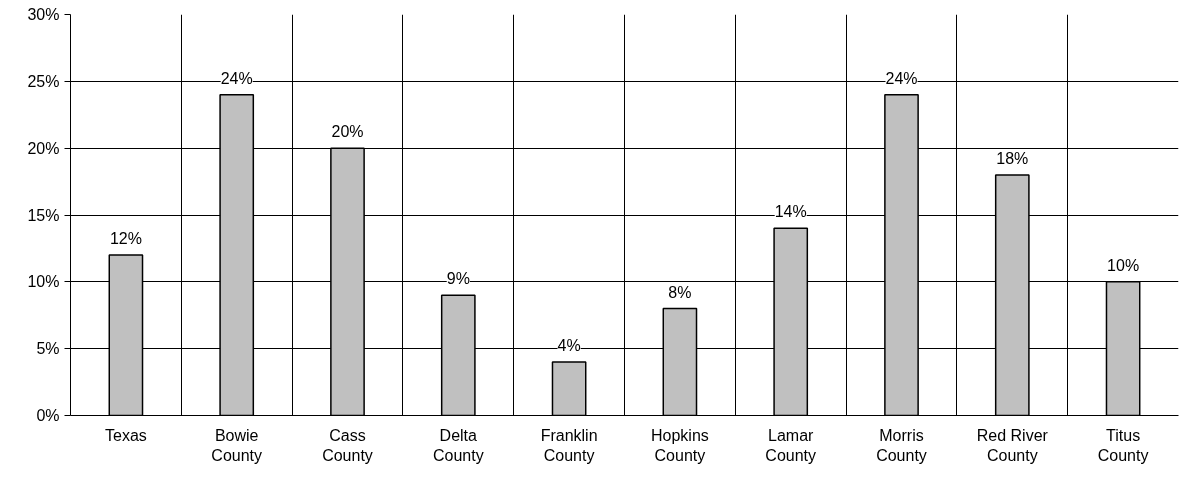 This screenshot has width=1184, height=485. Describe the element at coordinates (347, 445) in the screenshot. I see `x-tick-label: Cass County` at that location.